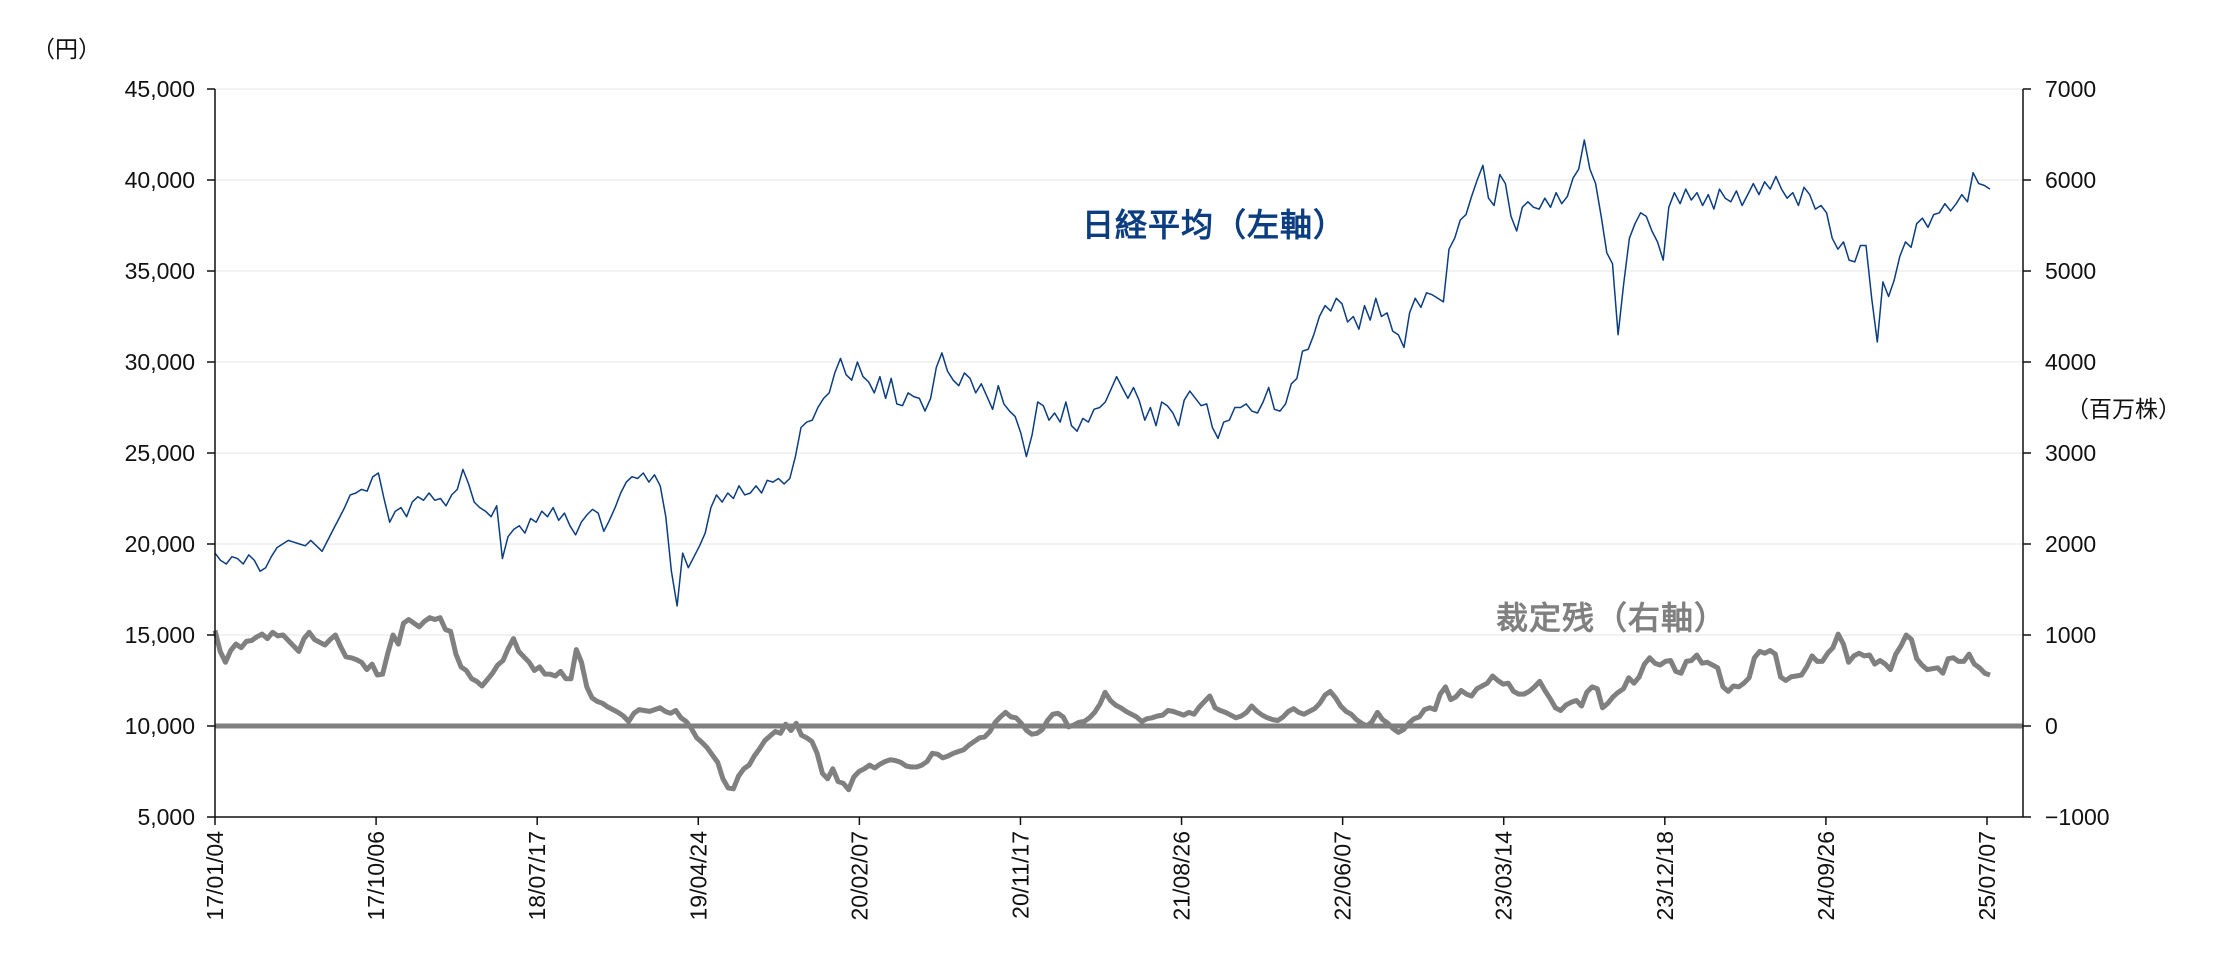  Describe the element at coordinates (2070, 89) in the screenshot. I see `right-tick-label: 7000` at that location.